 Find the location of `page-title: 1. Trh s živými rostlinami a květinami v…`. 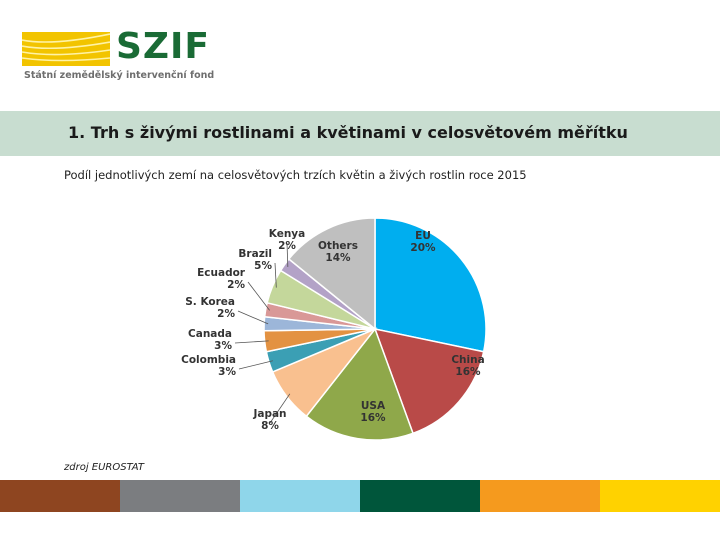

page-title: 1. Trh s živými rostlinami a květinami v… is located at coordinates (348, 132).